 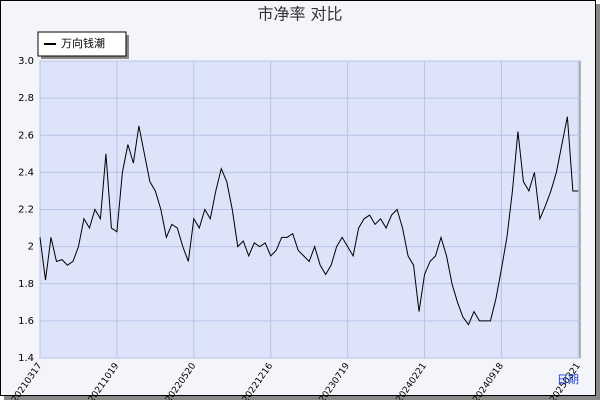 I want to click on y-tick-label: 1.6, so click(x=26, y=321).